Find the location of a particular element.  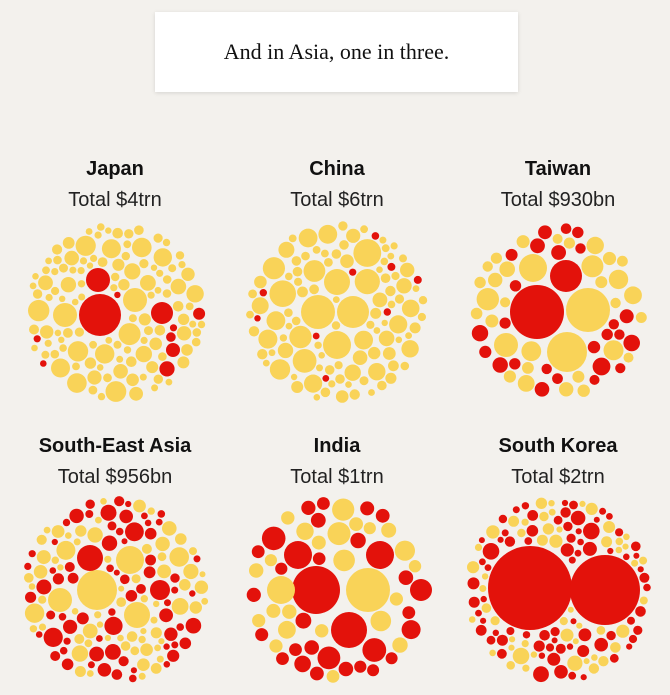

panel-title: China is located at coordinates (337, 169).